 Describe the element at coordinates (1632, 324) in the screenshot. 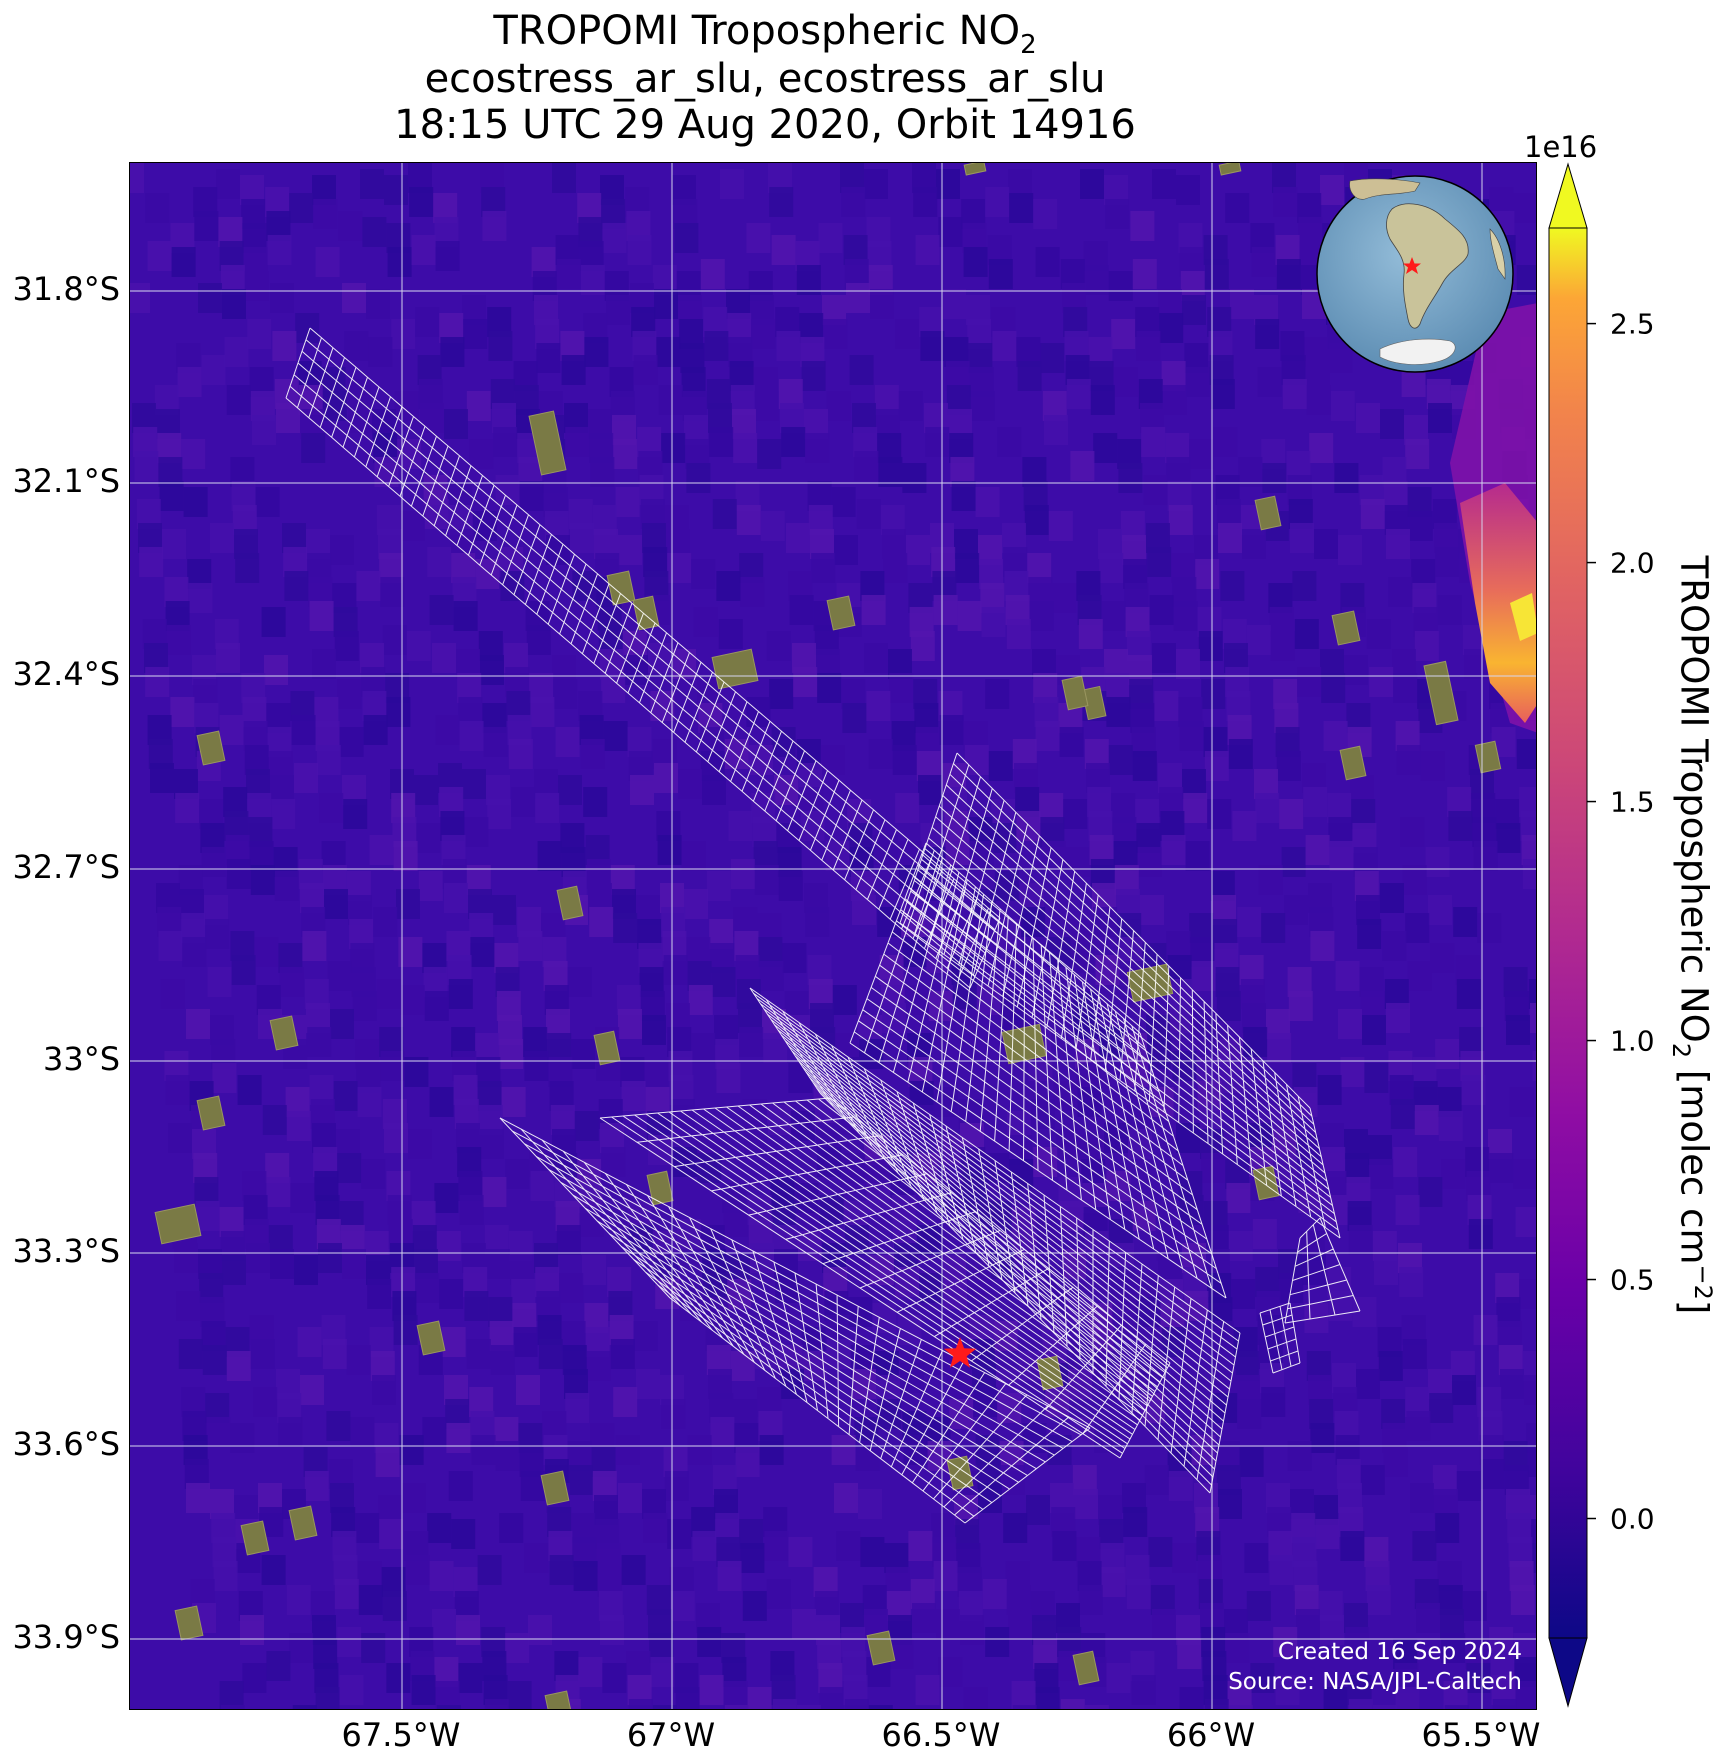

I see `colorbar-tick-label: 2.5` at that location.